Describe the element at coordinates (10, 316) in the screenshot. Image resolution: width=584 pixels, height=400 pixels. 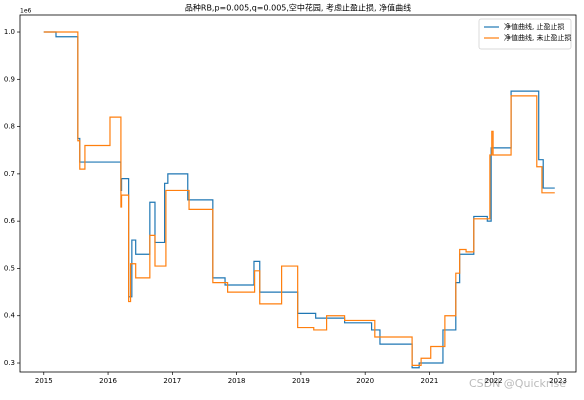
I see `y-tick-label: 0.4` at that location.